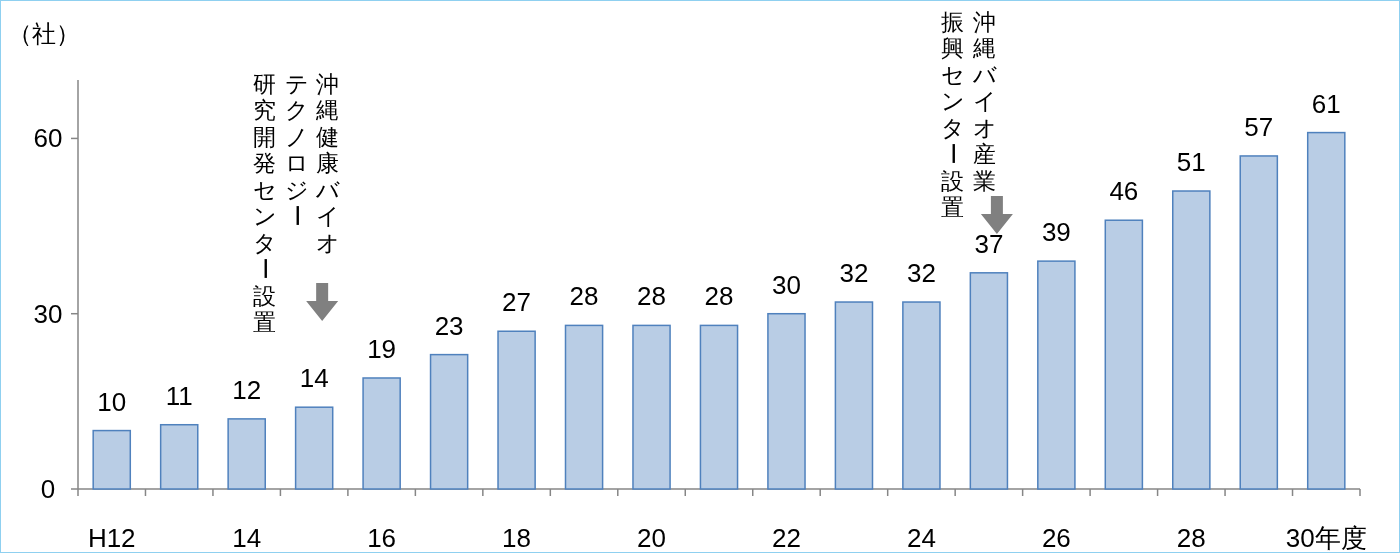 The height and width of the screenshot is (553, 1400). Describe the element at coordinates (382, 538) in the screenshot. I see `x-tick-label: 16` at that location.